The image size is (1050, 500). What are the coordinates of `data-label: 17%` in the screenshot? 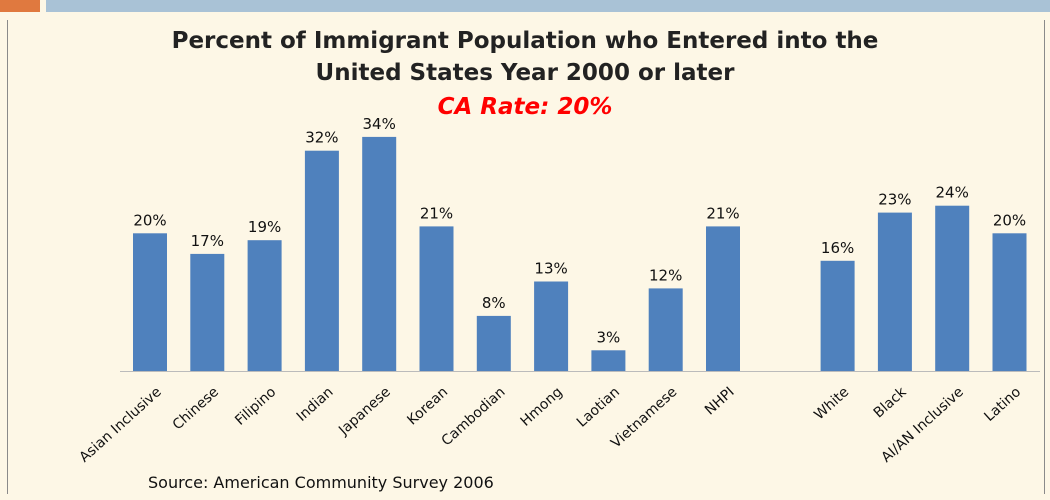 It's located at (207, 241).